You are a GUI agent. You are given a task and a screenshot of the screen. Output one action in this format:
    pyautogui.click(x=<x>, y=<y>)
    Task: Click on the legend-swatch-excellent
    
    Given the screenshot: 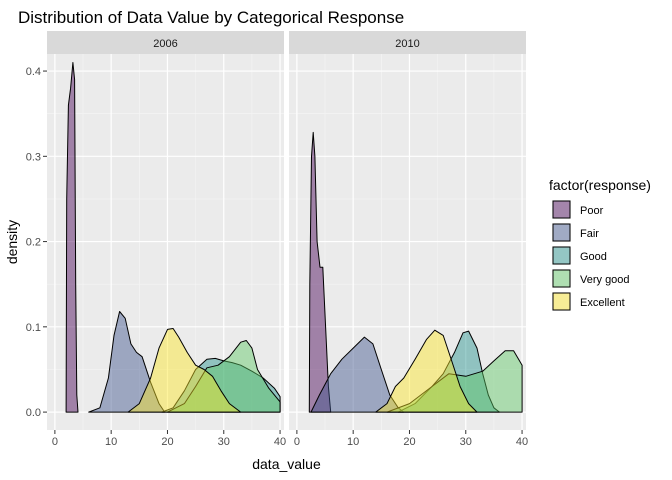 What is the action you would take?
    pyautogui.click(x=561, y=301)
    